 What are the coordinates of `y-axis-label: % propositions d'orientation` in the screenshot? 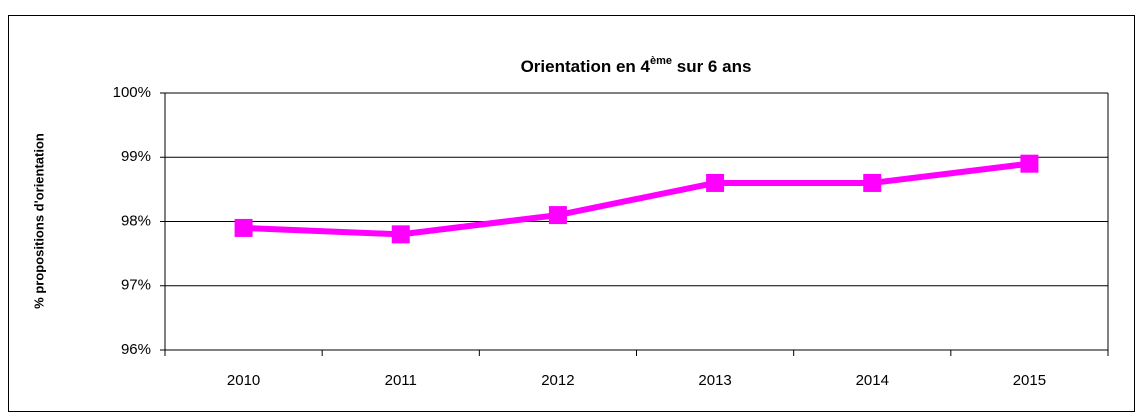 It's located at (38, 221).